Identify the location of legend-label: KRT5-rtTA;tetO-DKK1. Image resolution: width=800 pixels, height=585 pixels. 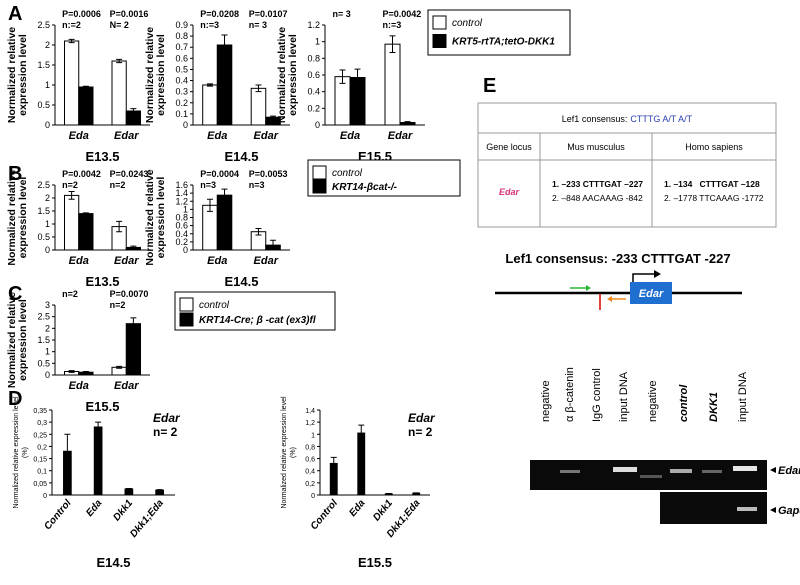
(503, 42).